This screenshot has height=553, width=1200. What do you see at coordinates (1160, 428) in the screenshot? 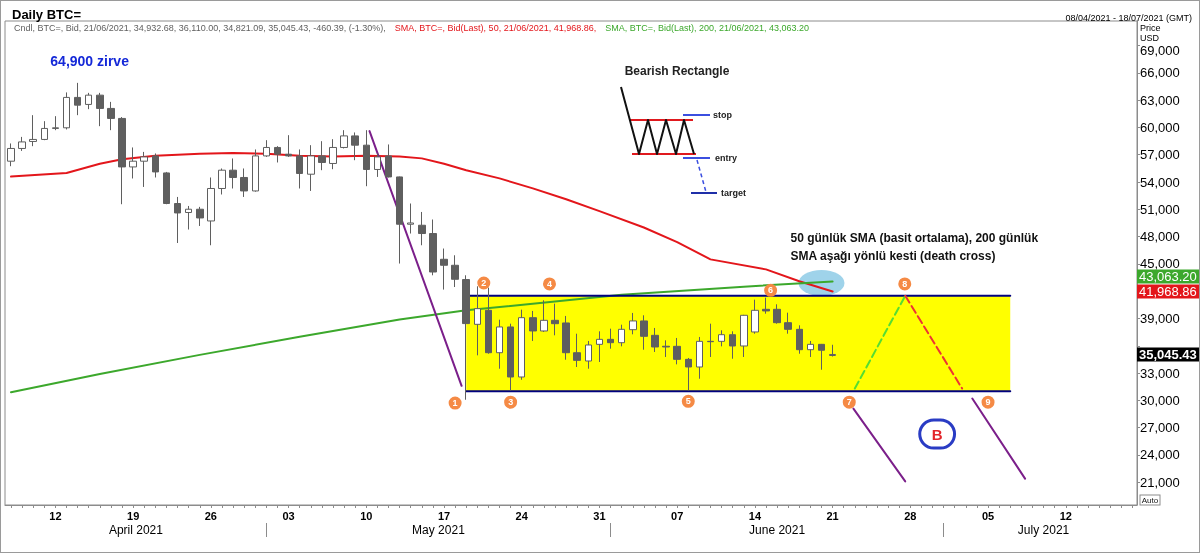
I see `y-tick-label: 27,000` at bounding box center [1160, 428].